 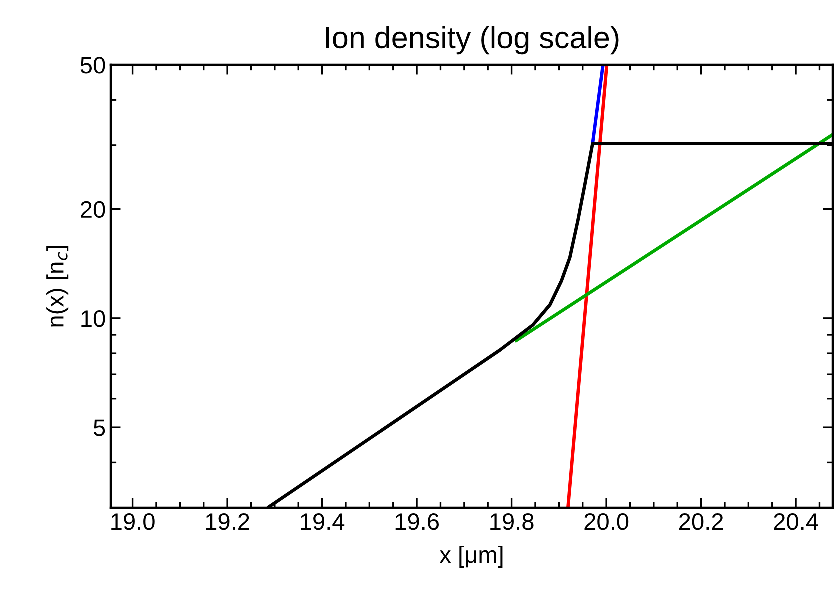 What do you see at coordinates (57, 286) in the screenshot?
I see `y-axis-title: n(x) [n$_{c}$]` at bounding box center [57, 286].